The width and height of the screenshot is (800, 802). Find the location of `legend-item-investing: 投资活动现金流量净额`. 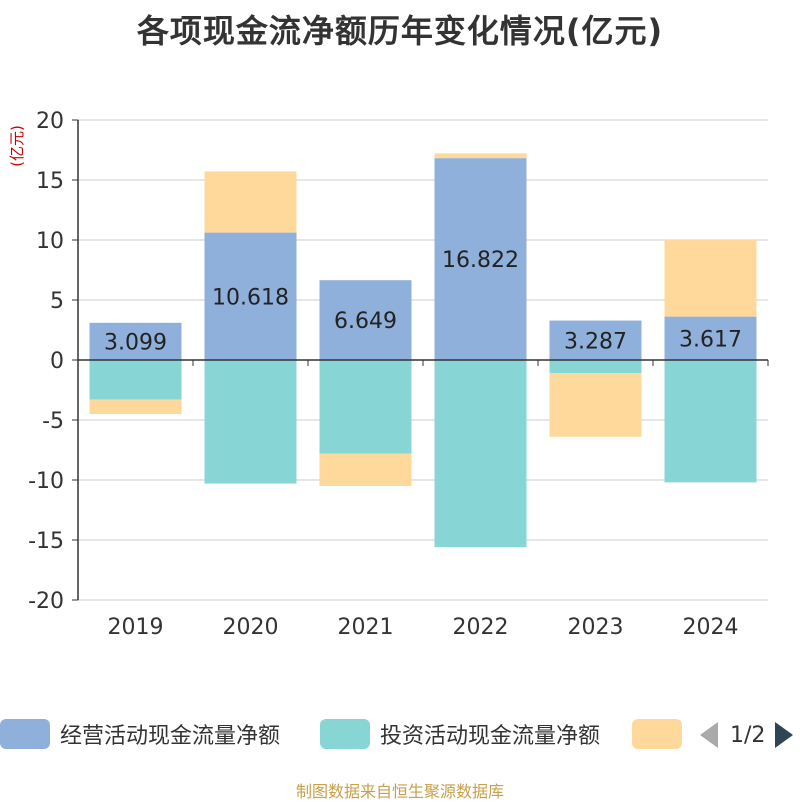

legend-item-investing: 投资活动现金流量净额 is located at coordinates (460, 734).